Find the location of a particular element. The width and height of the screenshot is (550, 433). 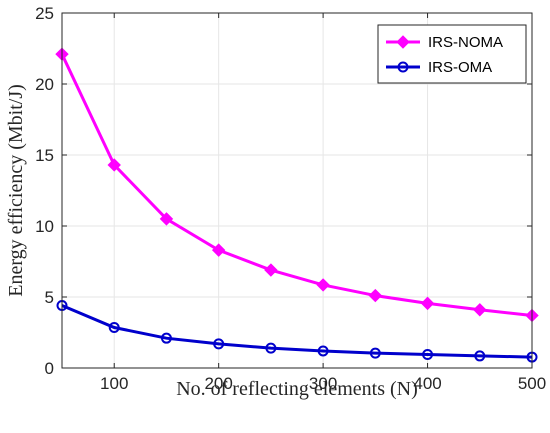

y-axis-label: Energy efficiency (Mbit/J) is located at coordinates (16, 190).